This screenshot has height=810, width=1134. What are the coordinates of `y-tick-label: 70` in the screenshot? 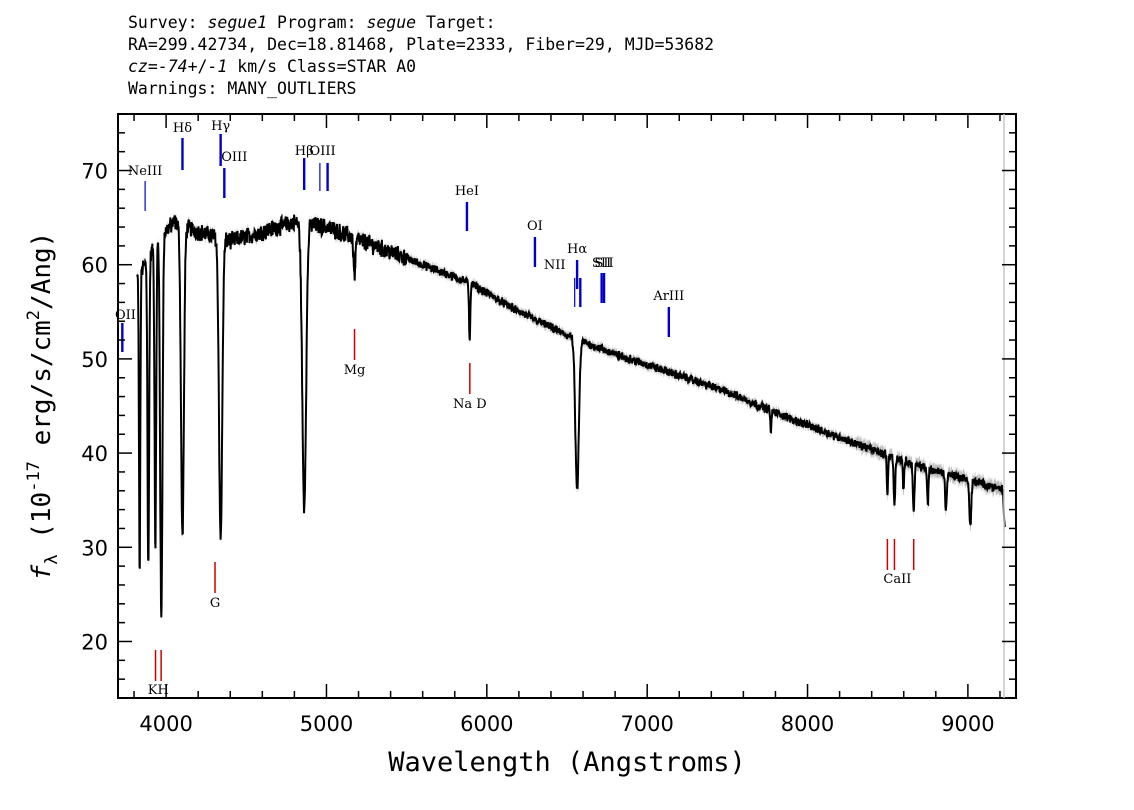 It's located at (94, 172).